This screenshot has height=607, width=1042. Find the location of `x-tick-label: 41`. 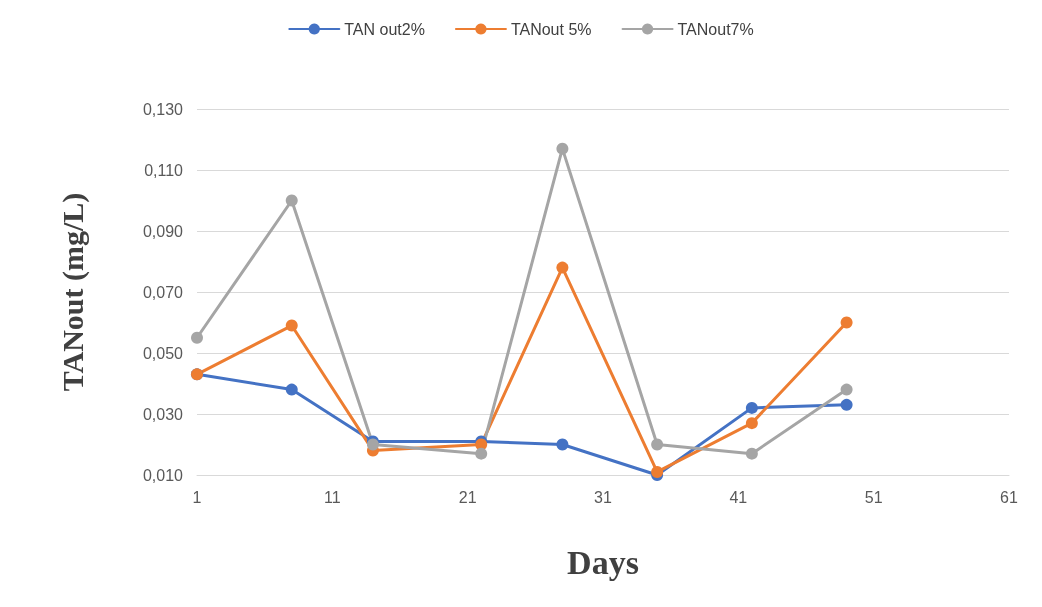

x-tick-label: 41 is located at coordinates (738, 497).